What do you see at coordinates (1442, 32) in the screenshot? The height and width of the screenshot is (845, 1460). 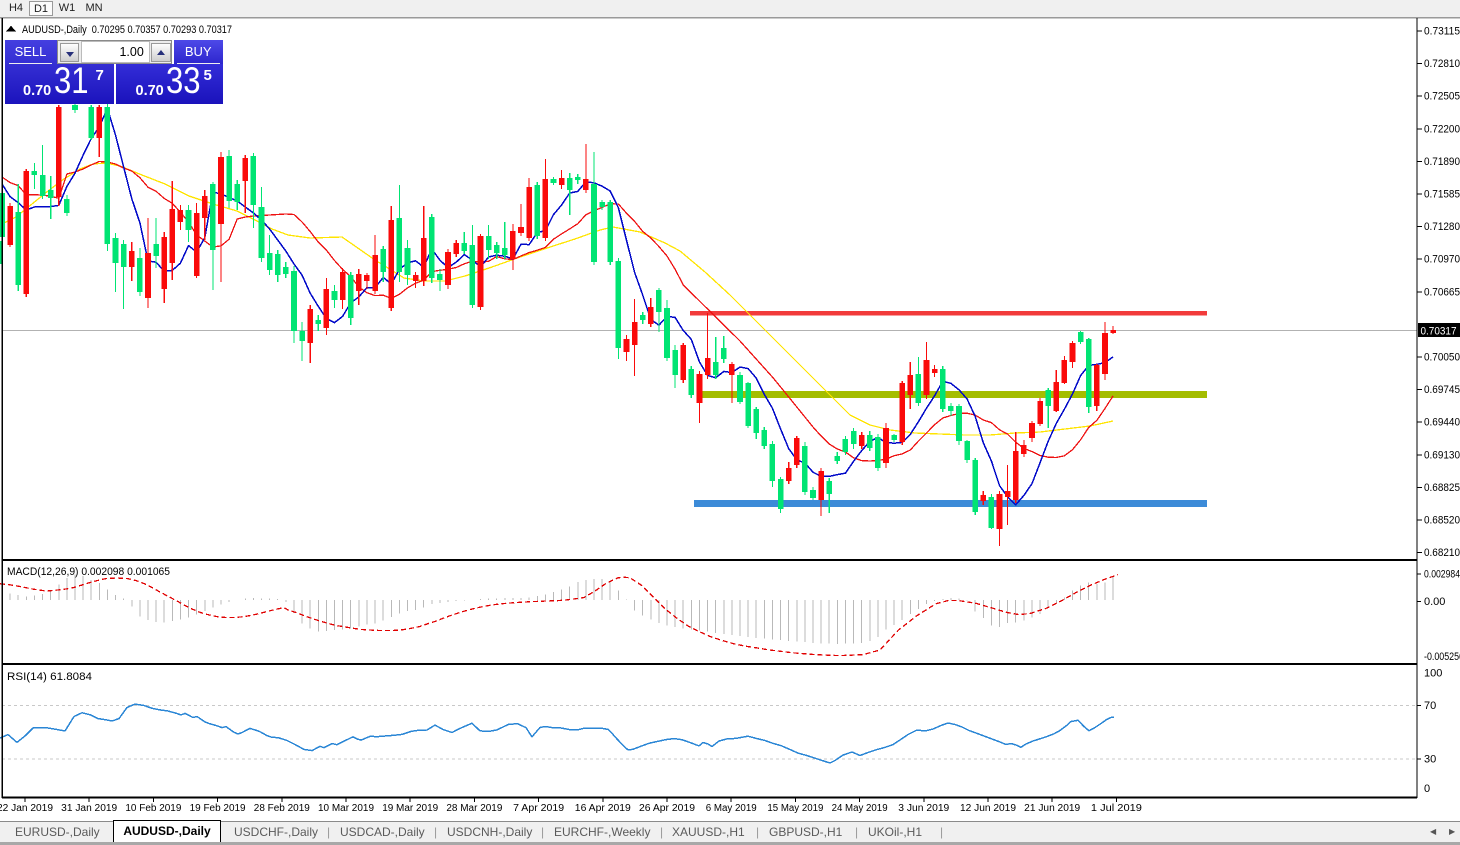 I see `svg-text: 0.73115` at bounding box center [1442, 32].